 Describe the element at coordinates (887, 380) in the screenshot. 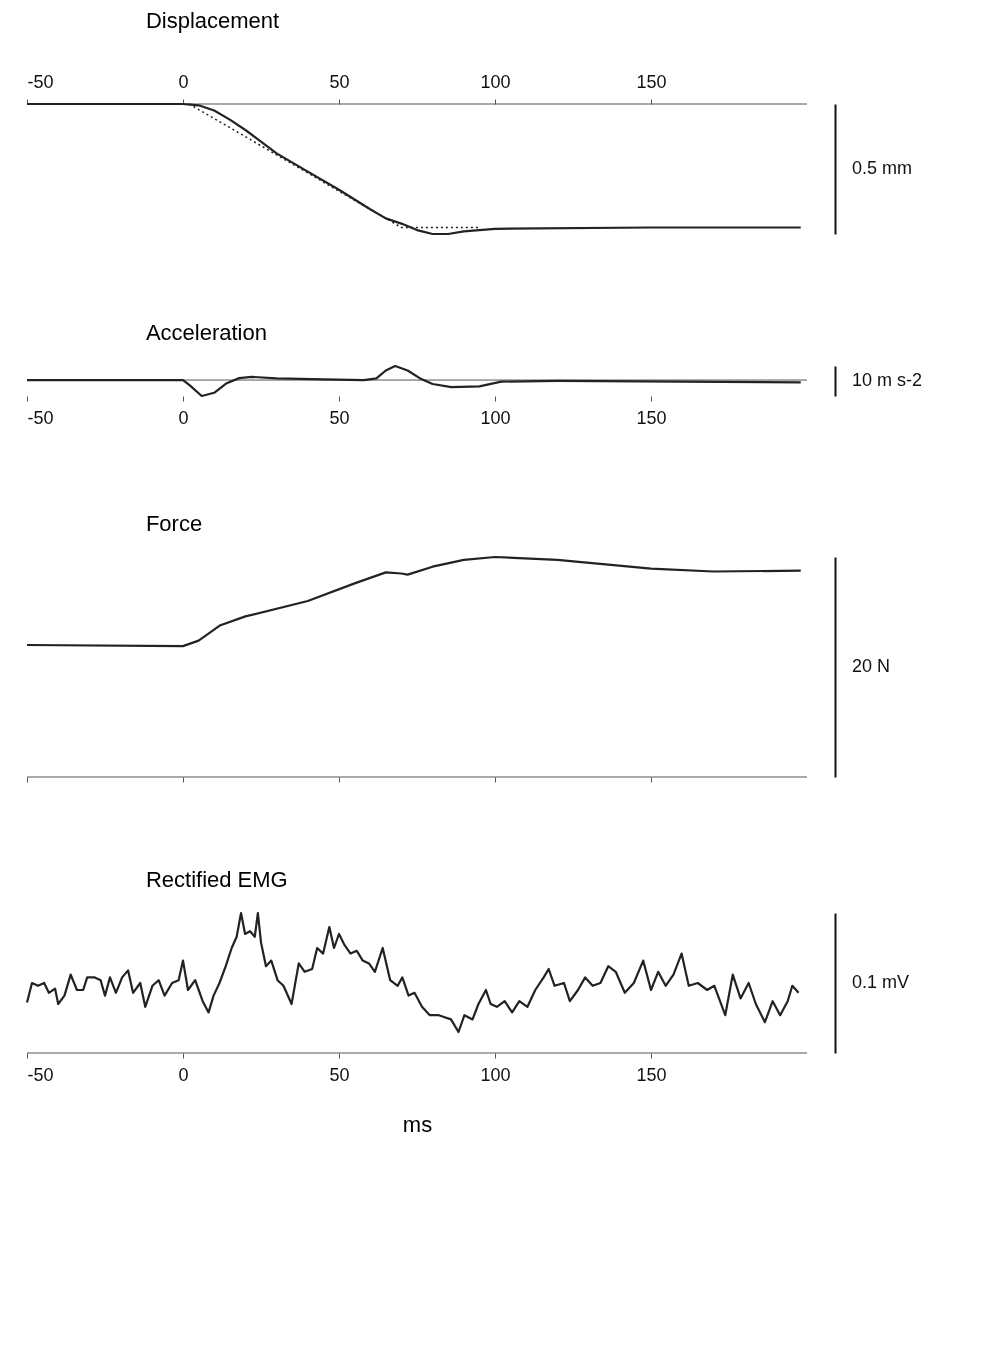

I see `y-axis-title: 10 m s-2` at that location.